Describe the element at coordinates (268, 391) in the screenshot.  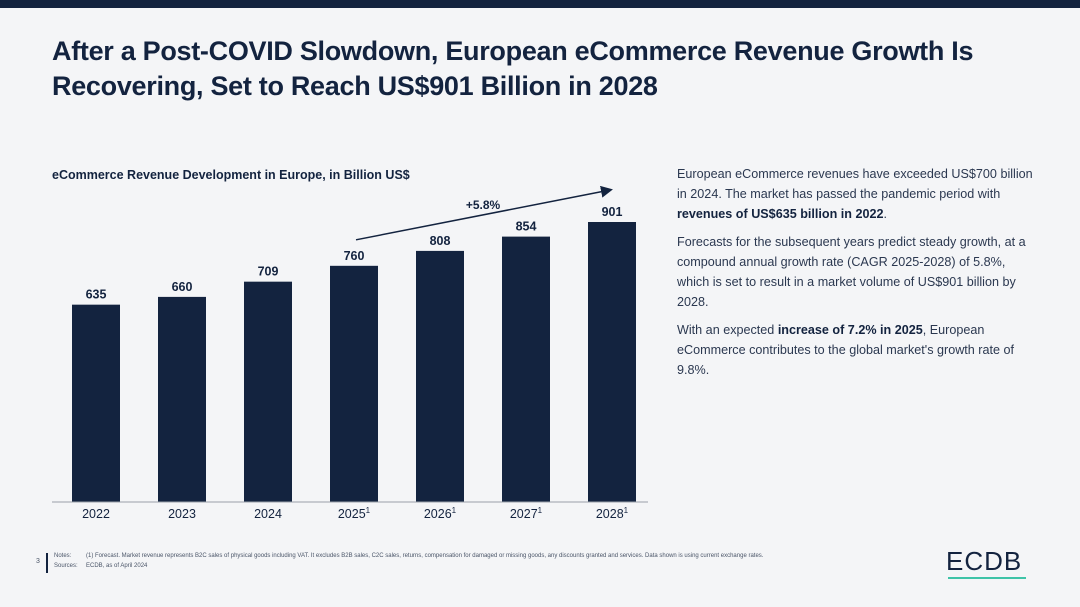
I see `bar-2024` at that location.